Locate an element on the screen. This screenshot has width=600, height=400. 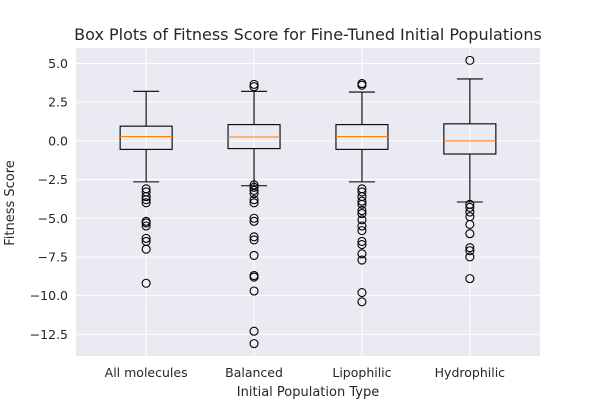
box-hydrophilic is located at coordinates (470, 169).